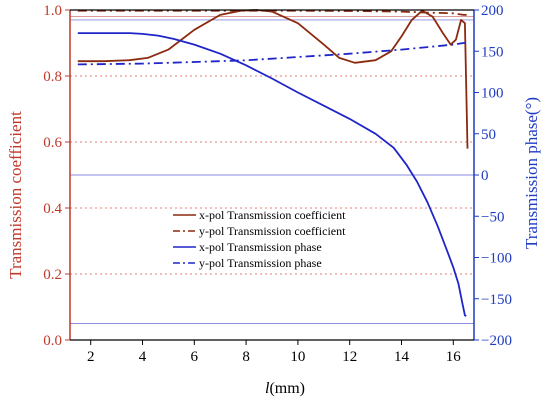  I want to click on x-tick-label-6: 14, so click(402, 357).